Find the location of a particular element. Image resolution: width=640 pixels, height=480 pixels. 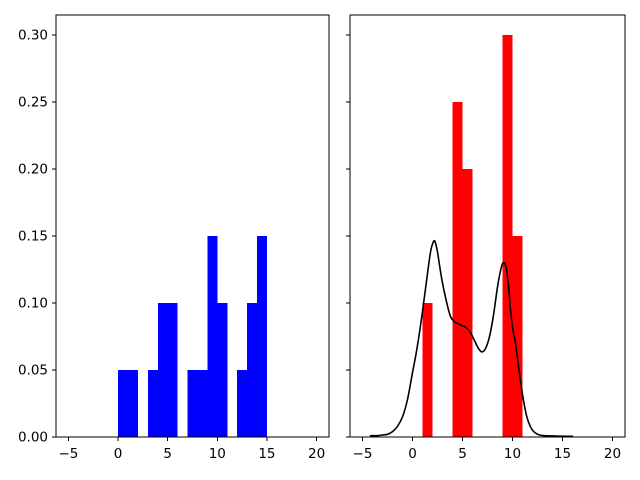

y-tick-label: 0.05 is located at coordinates (33, 371).